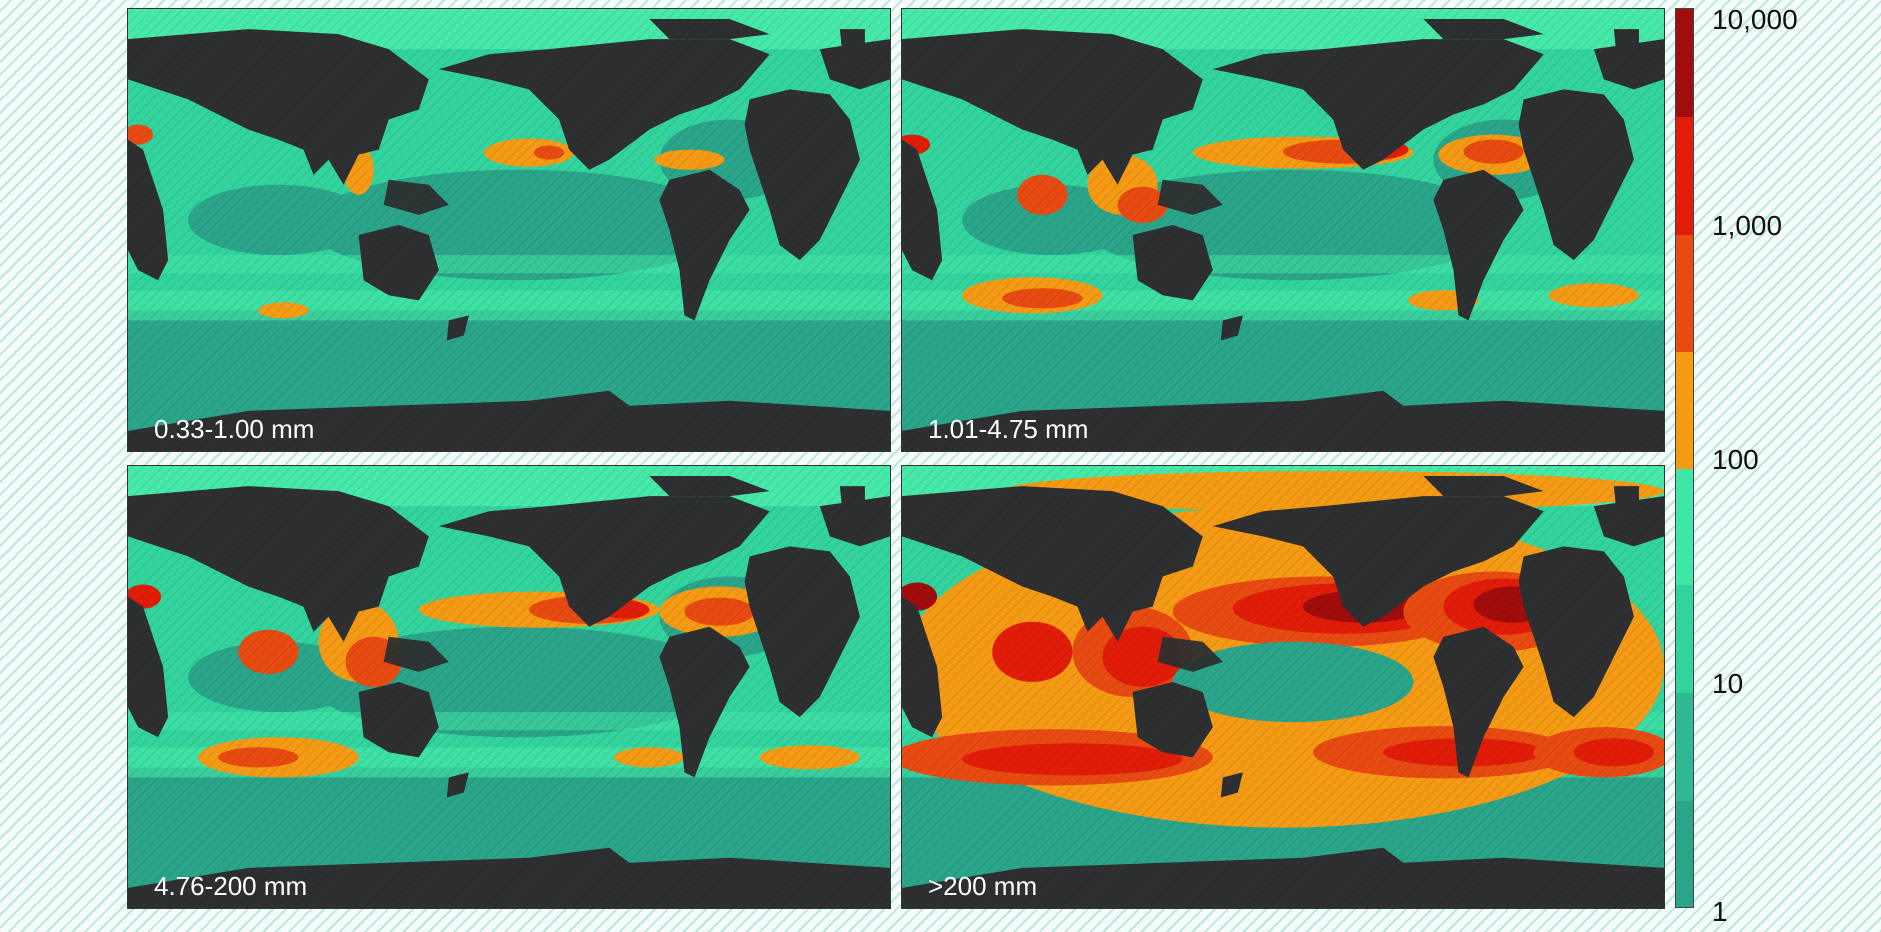  What do you see at coordinates (1755, 19) in the screenshot?
I see `scale-tick-10000: 10,000` at bounding box center [1755, 19].